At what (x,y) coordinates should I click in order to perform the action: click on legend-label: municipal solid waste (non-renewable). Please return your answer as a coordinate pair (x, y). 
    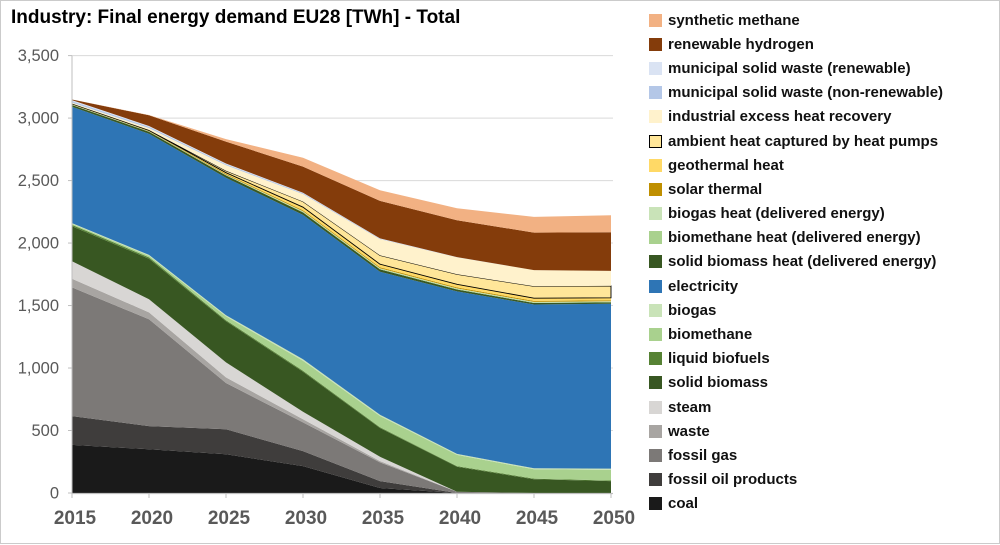
    Looking at the image, I should click on (806, 93).